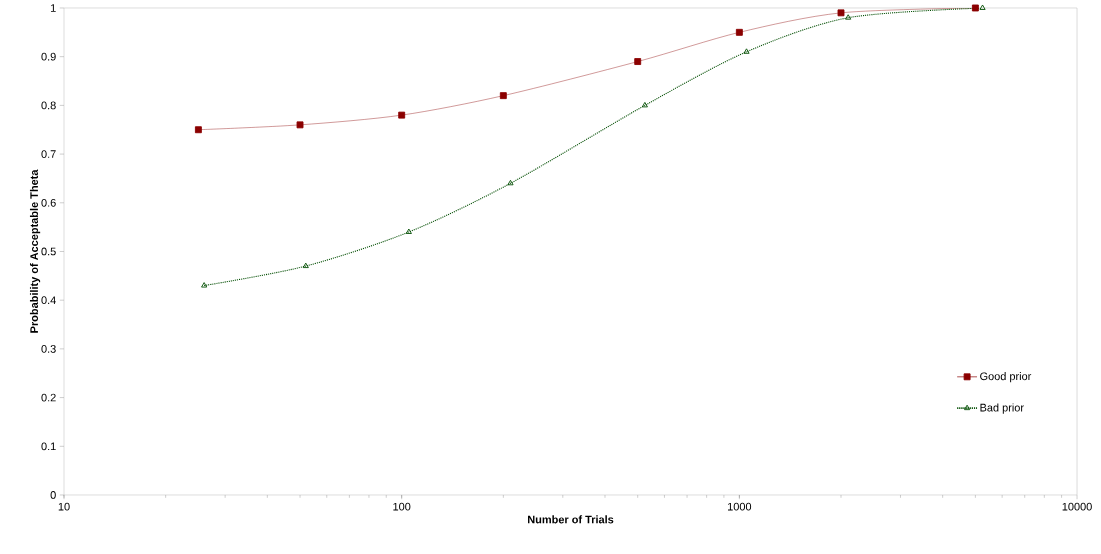 The image size is (1101, 554). What do you see at coordinates (48, 154) in the screenshot?
I see `y-tick-label: 0.7` at bounding box center [48, 154].